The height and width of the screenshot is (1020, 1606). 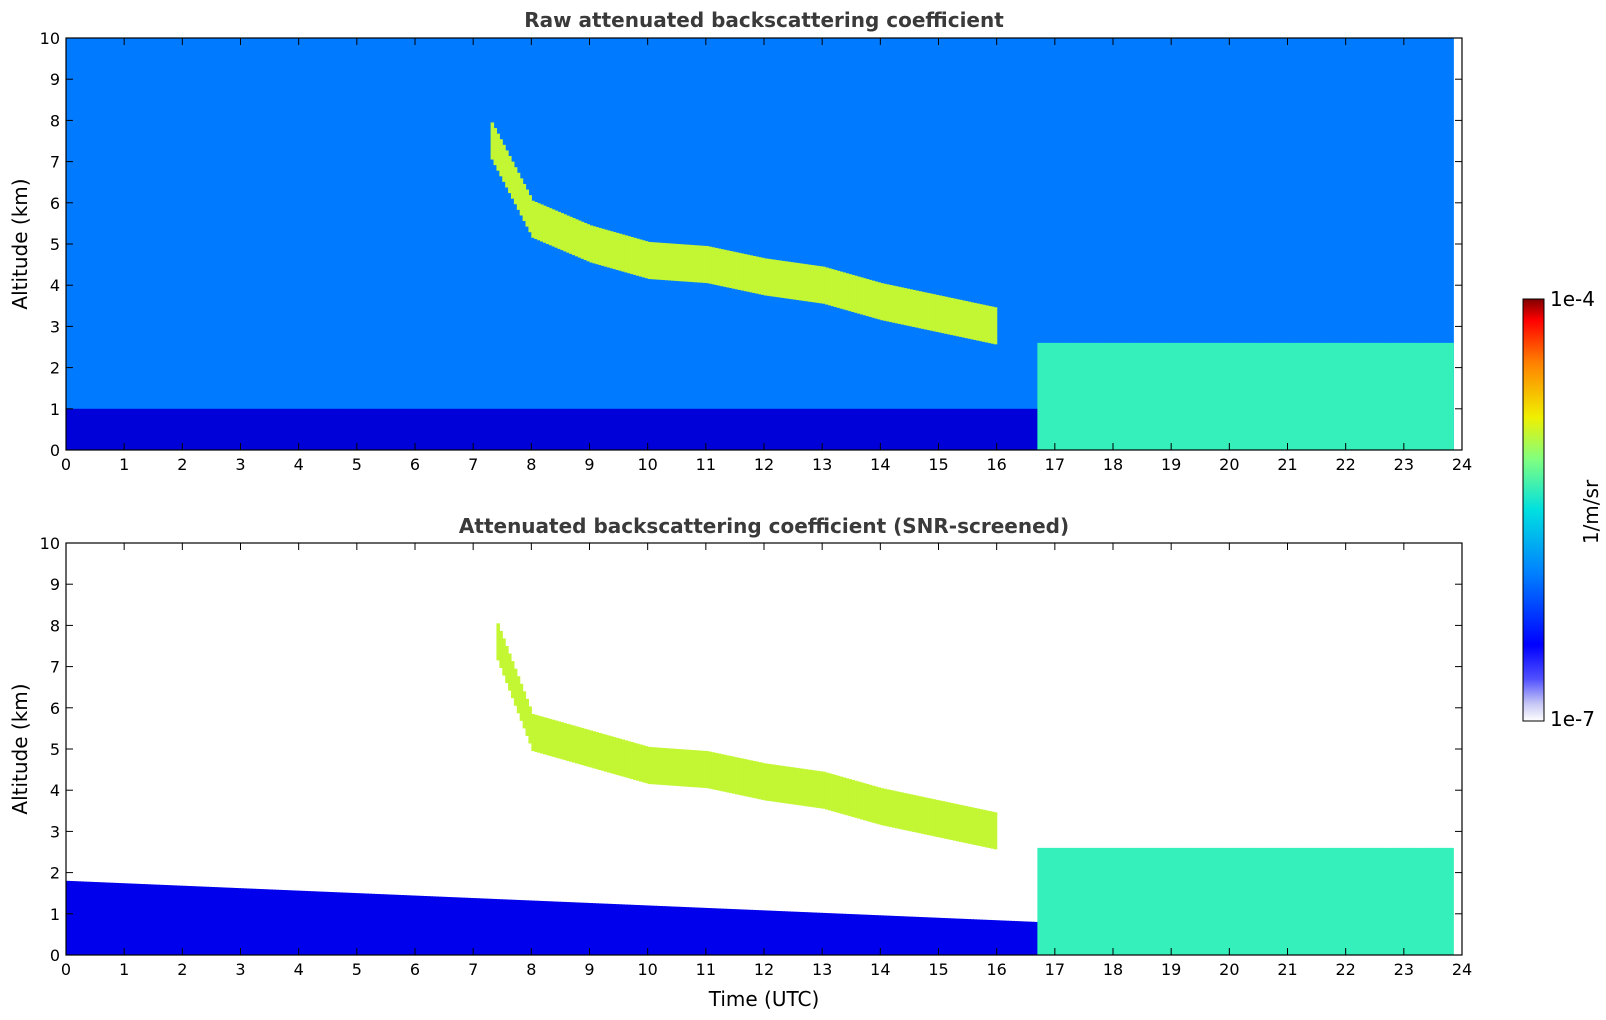 What do you see at coordinates (55, 162) in the screenshot?
I see `y-tick-label: 7` at bounding box center [55, 162].